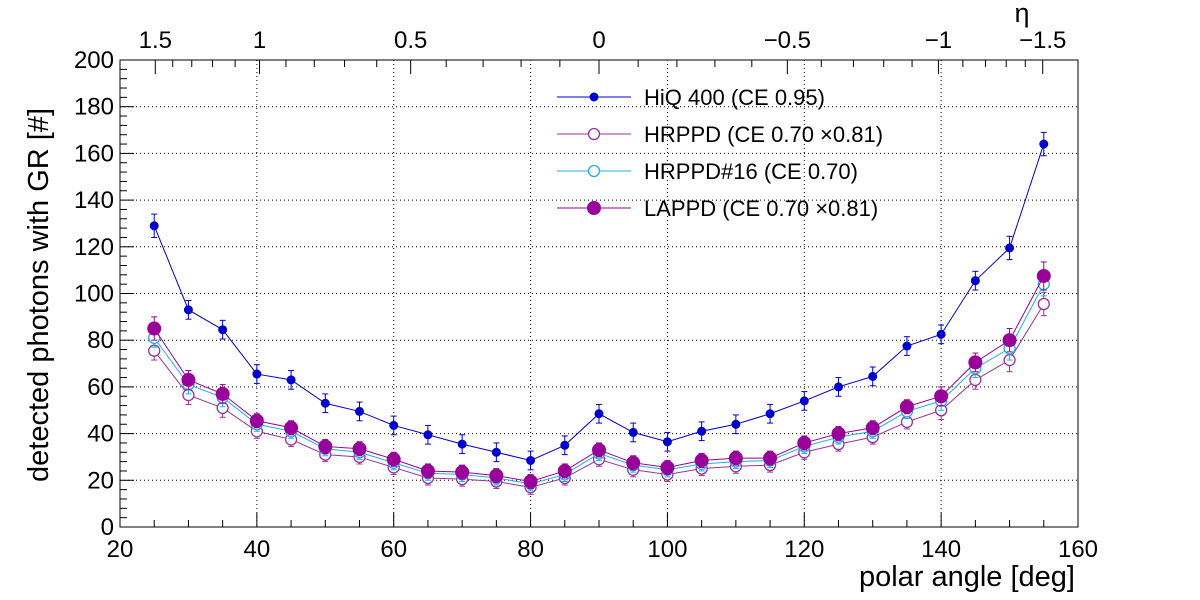 The image size is (1200, 600). Describe the element at coordinates (761, 208) in the screenshot. I see `legend-label: LAPPD (CE 0.70 ×0.81)` at that location.